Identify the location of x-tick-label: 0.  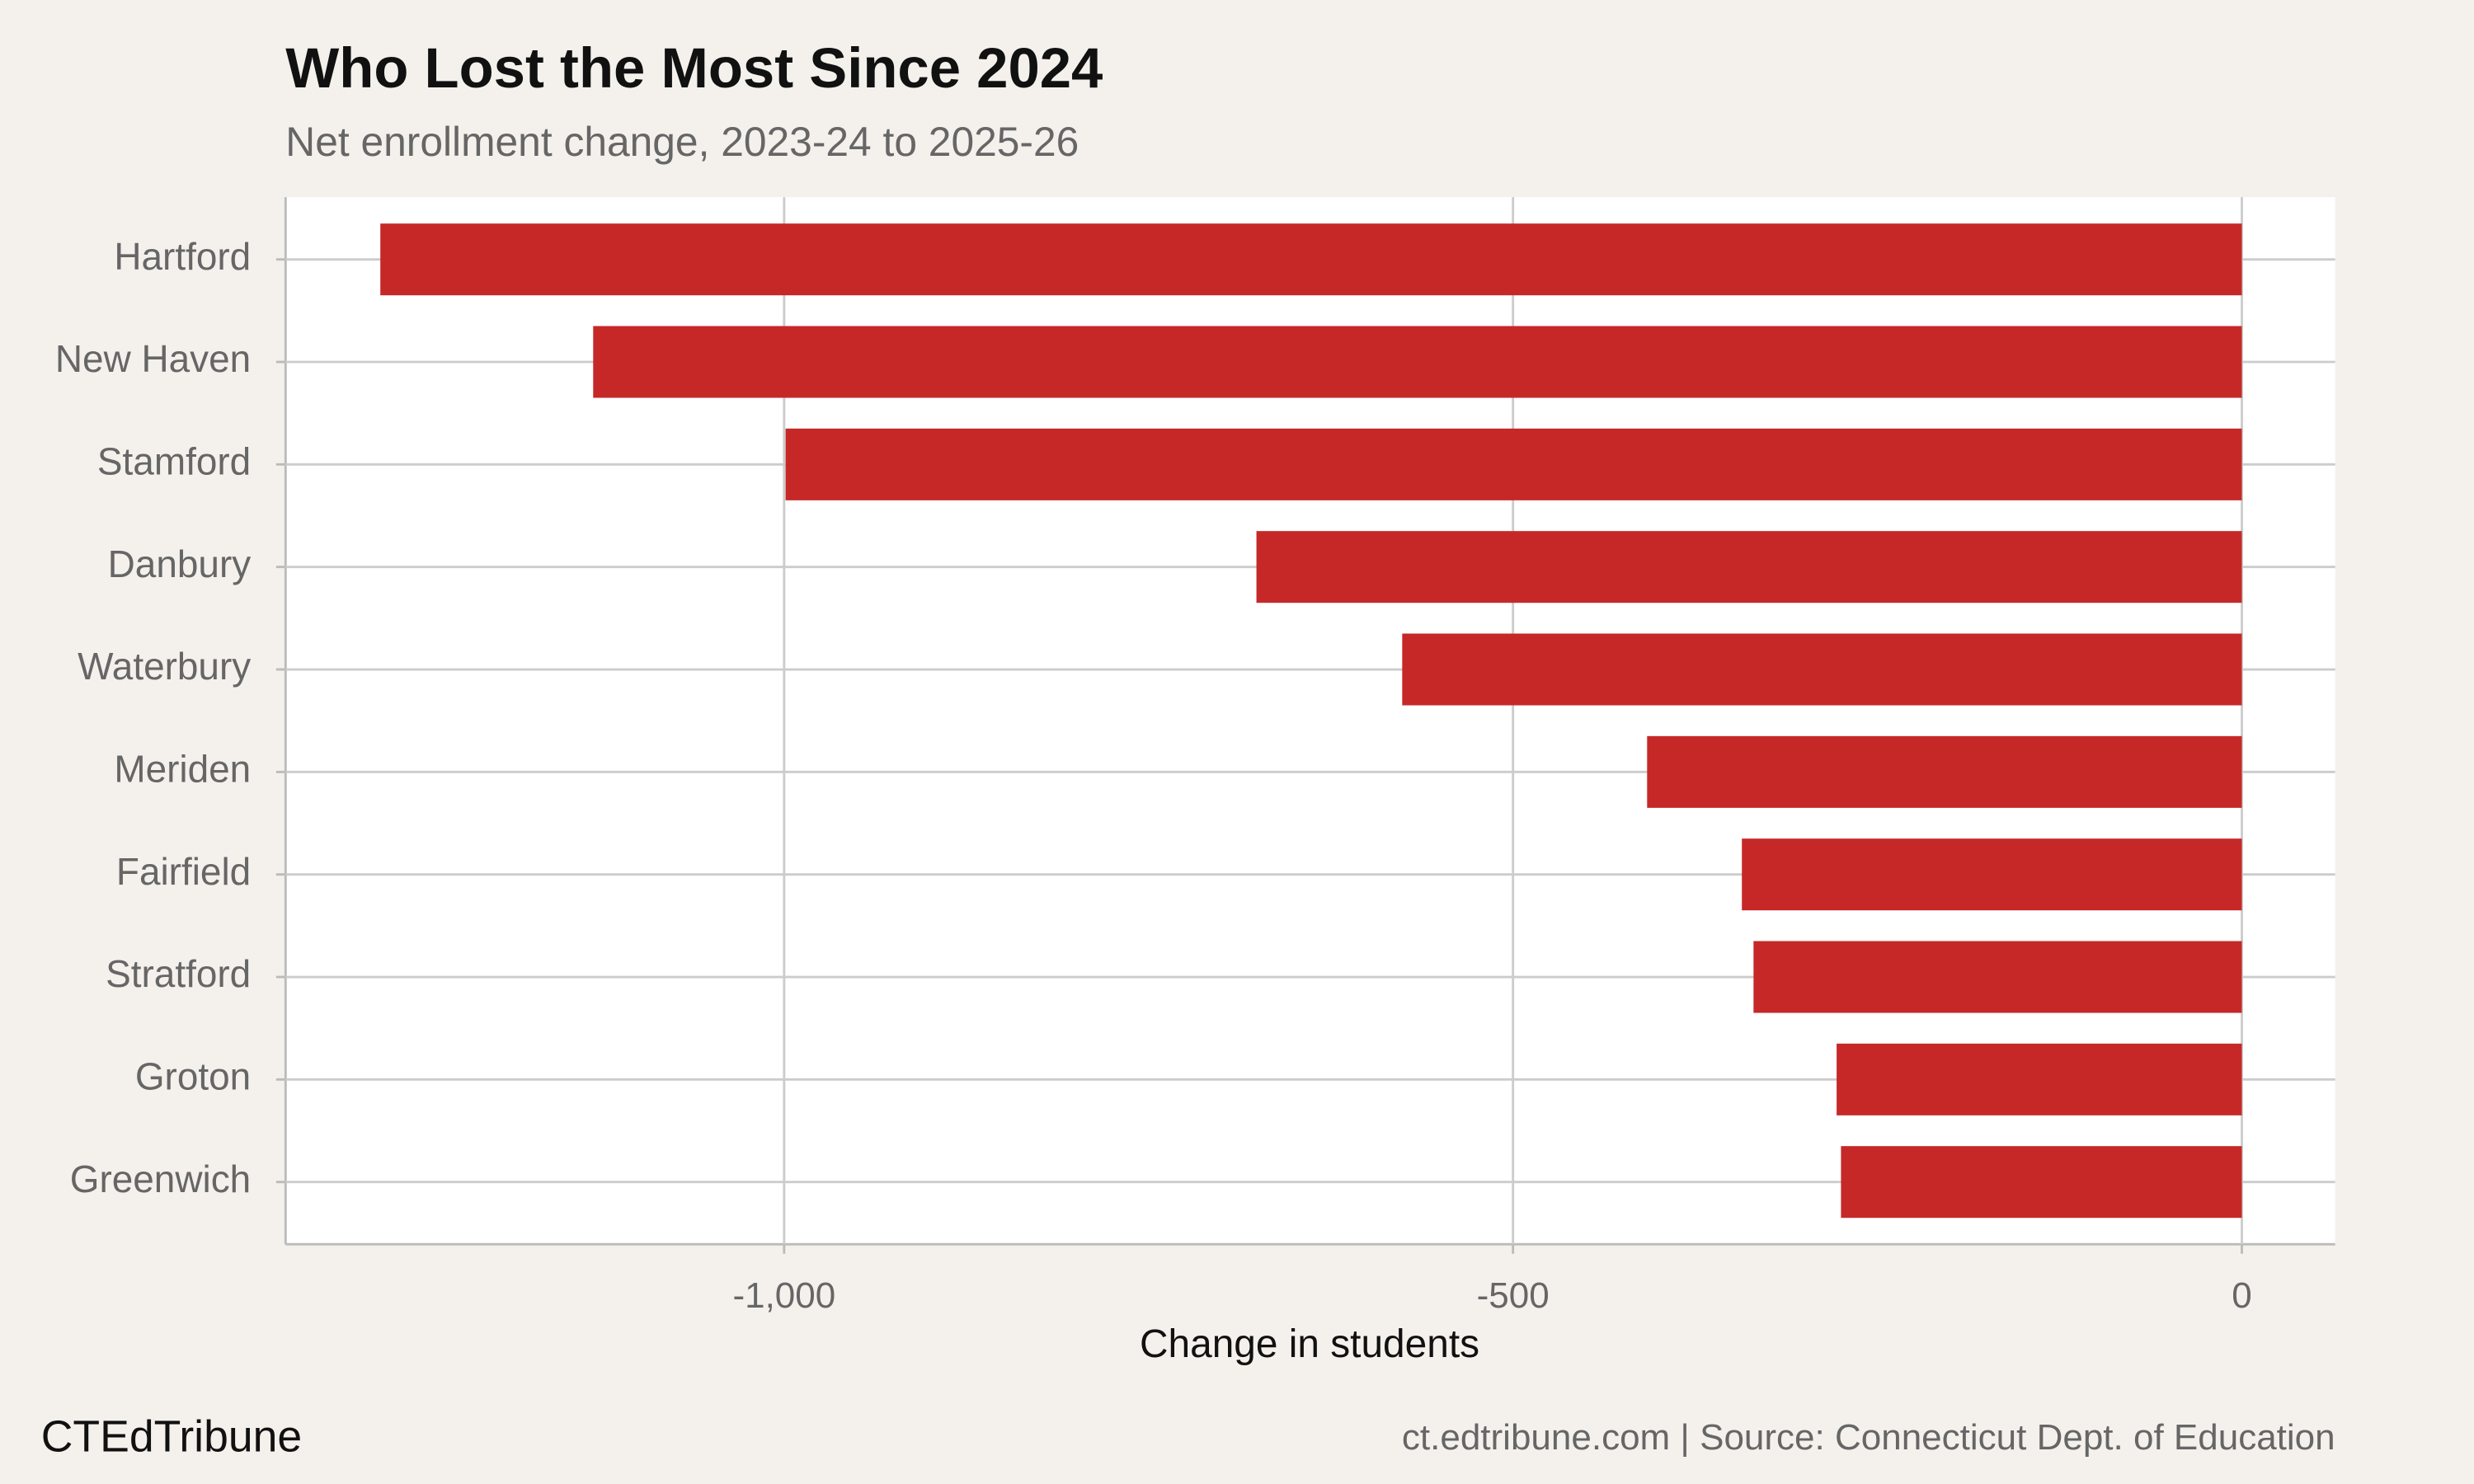
(2241, 1295).